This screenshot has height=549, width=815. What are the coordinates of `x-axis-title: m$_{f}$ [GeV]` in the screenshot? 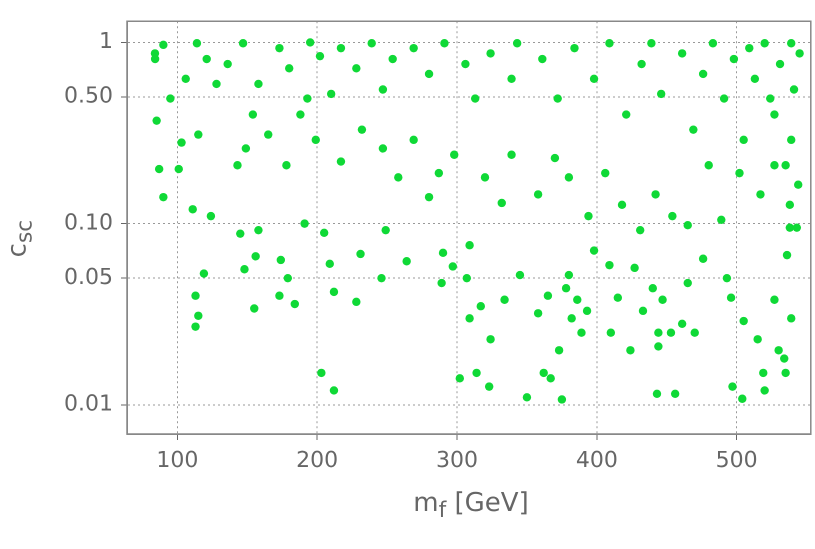 It's located at (471, 506).